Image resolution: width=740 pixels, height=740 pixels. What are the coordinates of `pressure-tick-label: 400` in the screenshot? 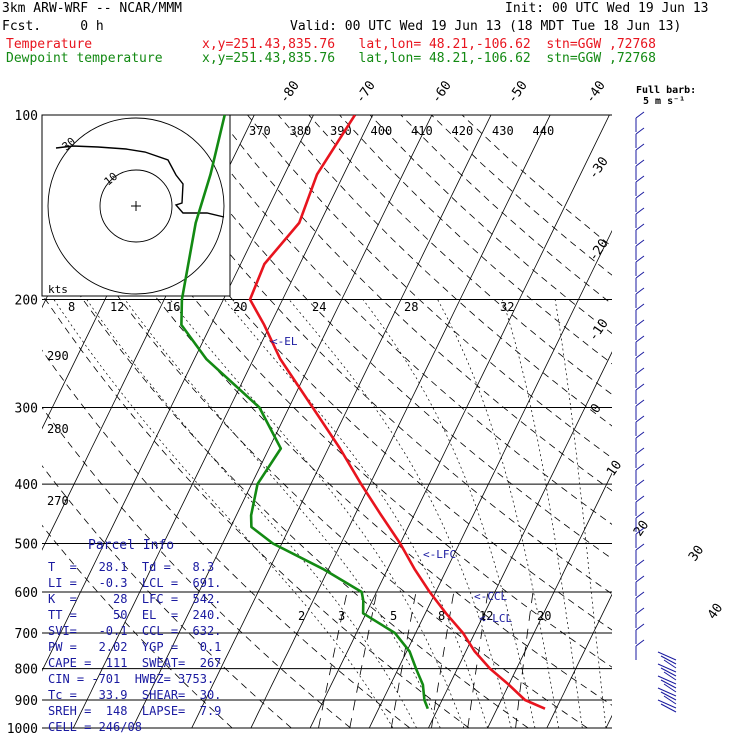 It's located at (26, 485).